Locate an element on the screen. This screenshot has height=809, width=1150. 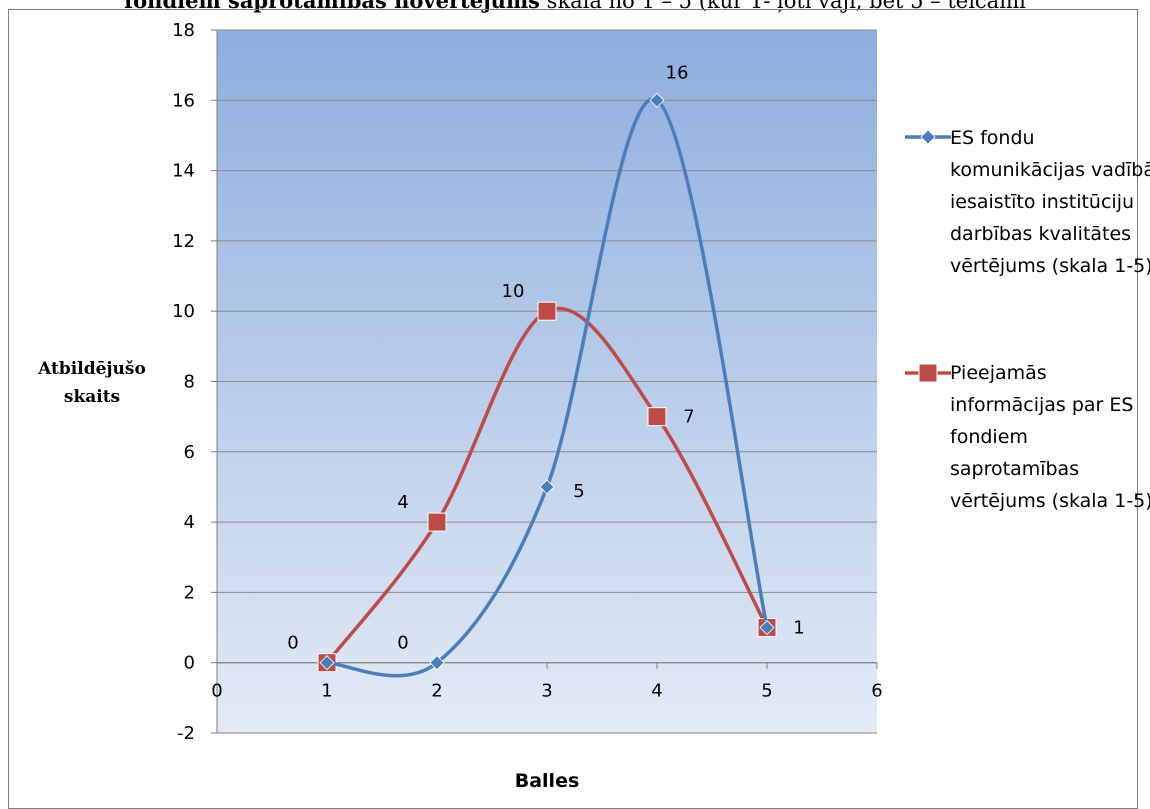
x-tick-label: 5 is located at coordinates (766, 691).